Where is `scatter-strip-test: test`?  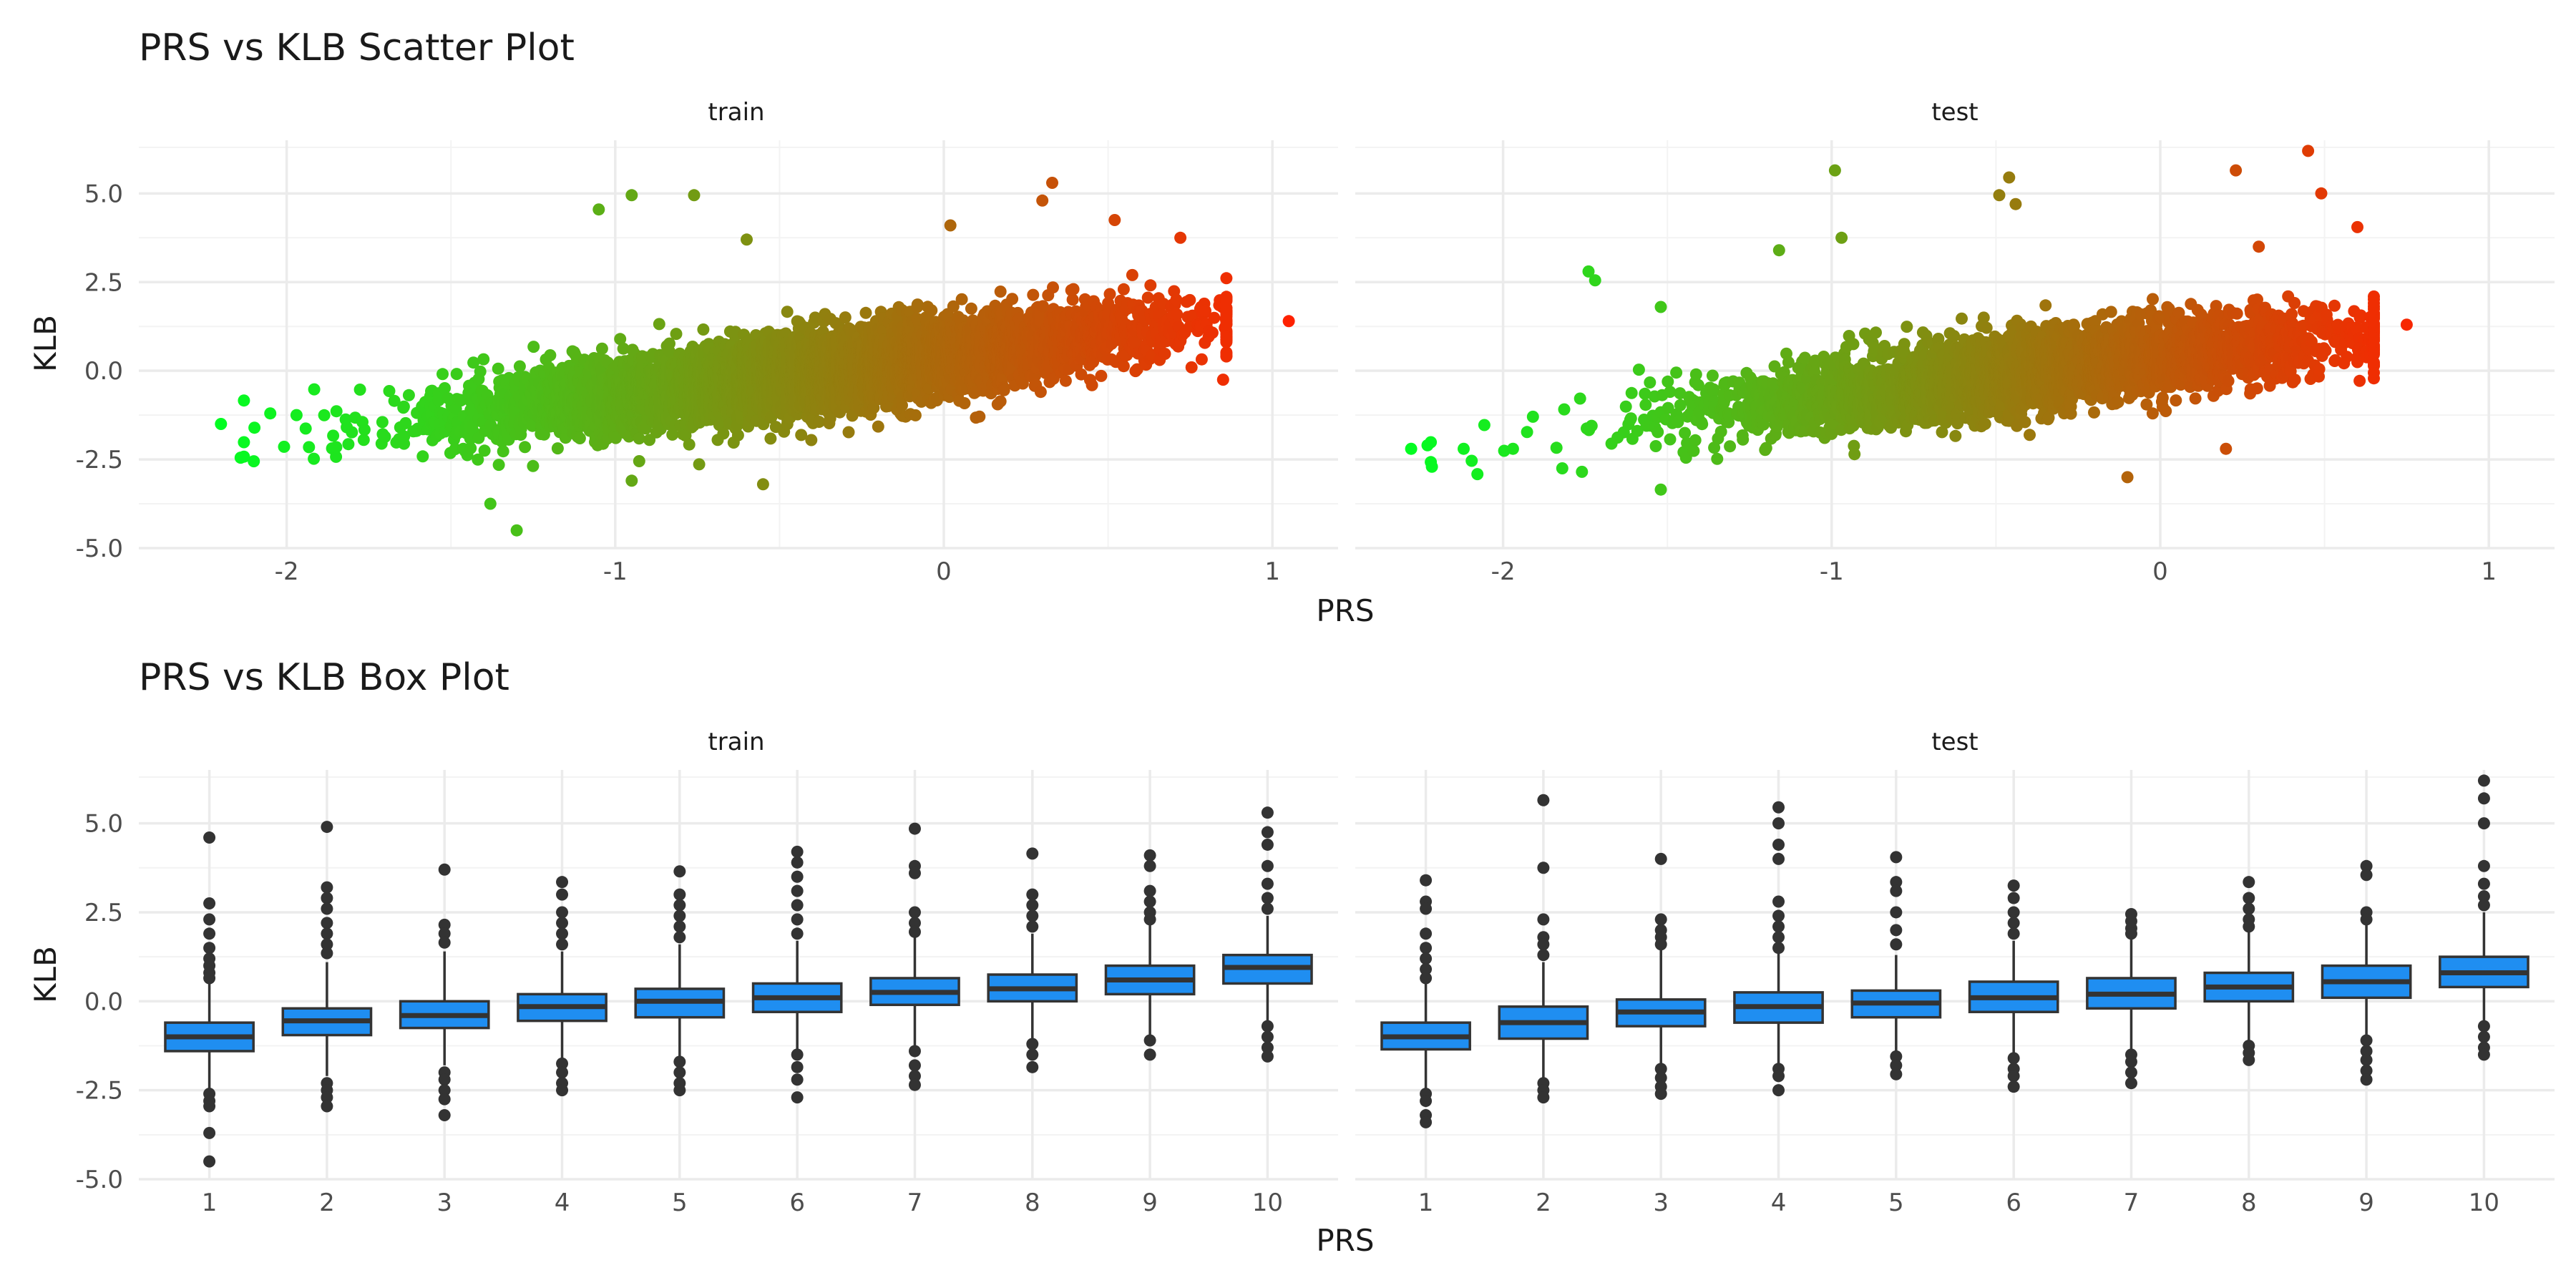 scatter-strip-test: test is located at coordinates (1954, 112).